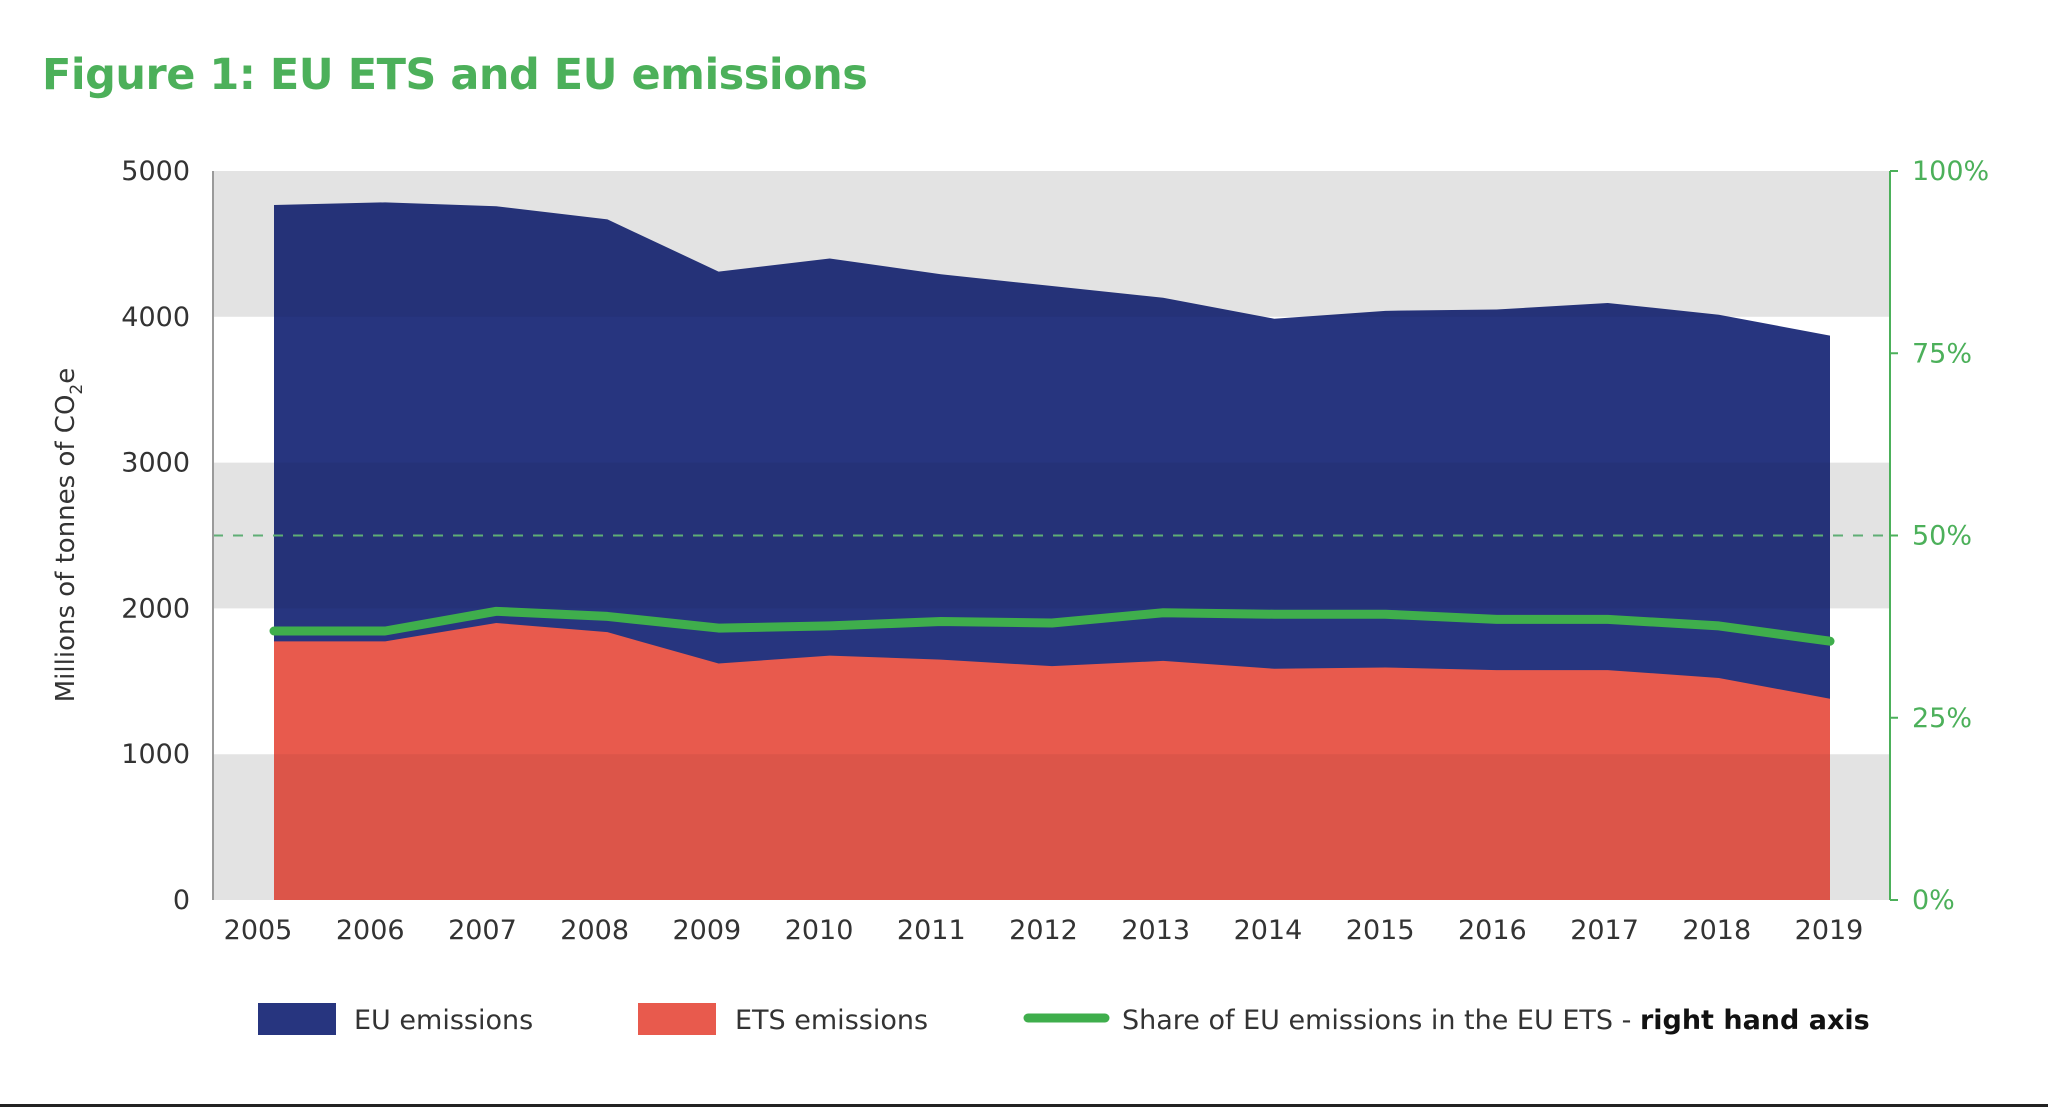 The width and height of the screenshot is (2048, 1107). Describe the element at coordinates (1155, 930) in the screenshot. I see `x-tick-label: 2013` at that location.